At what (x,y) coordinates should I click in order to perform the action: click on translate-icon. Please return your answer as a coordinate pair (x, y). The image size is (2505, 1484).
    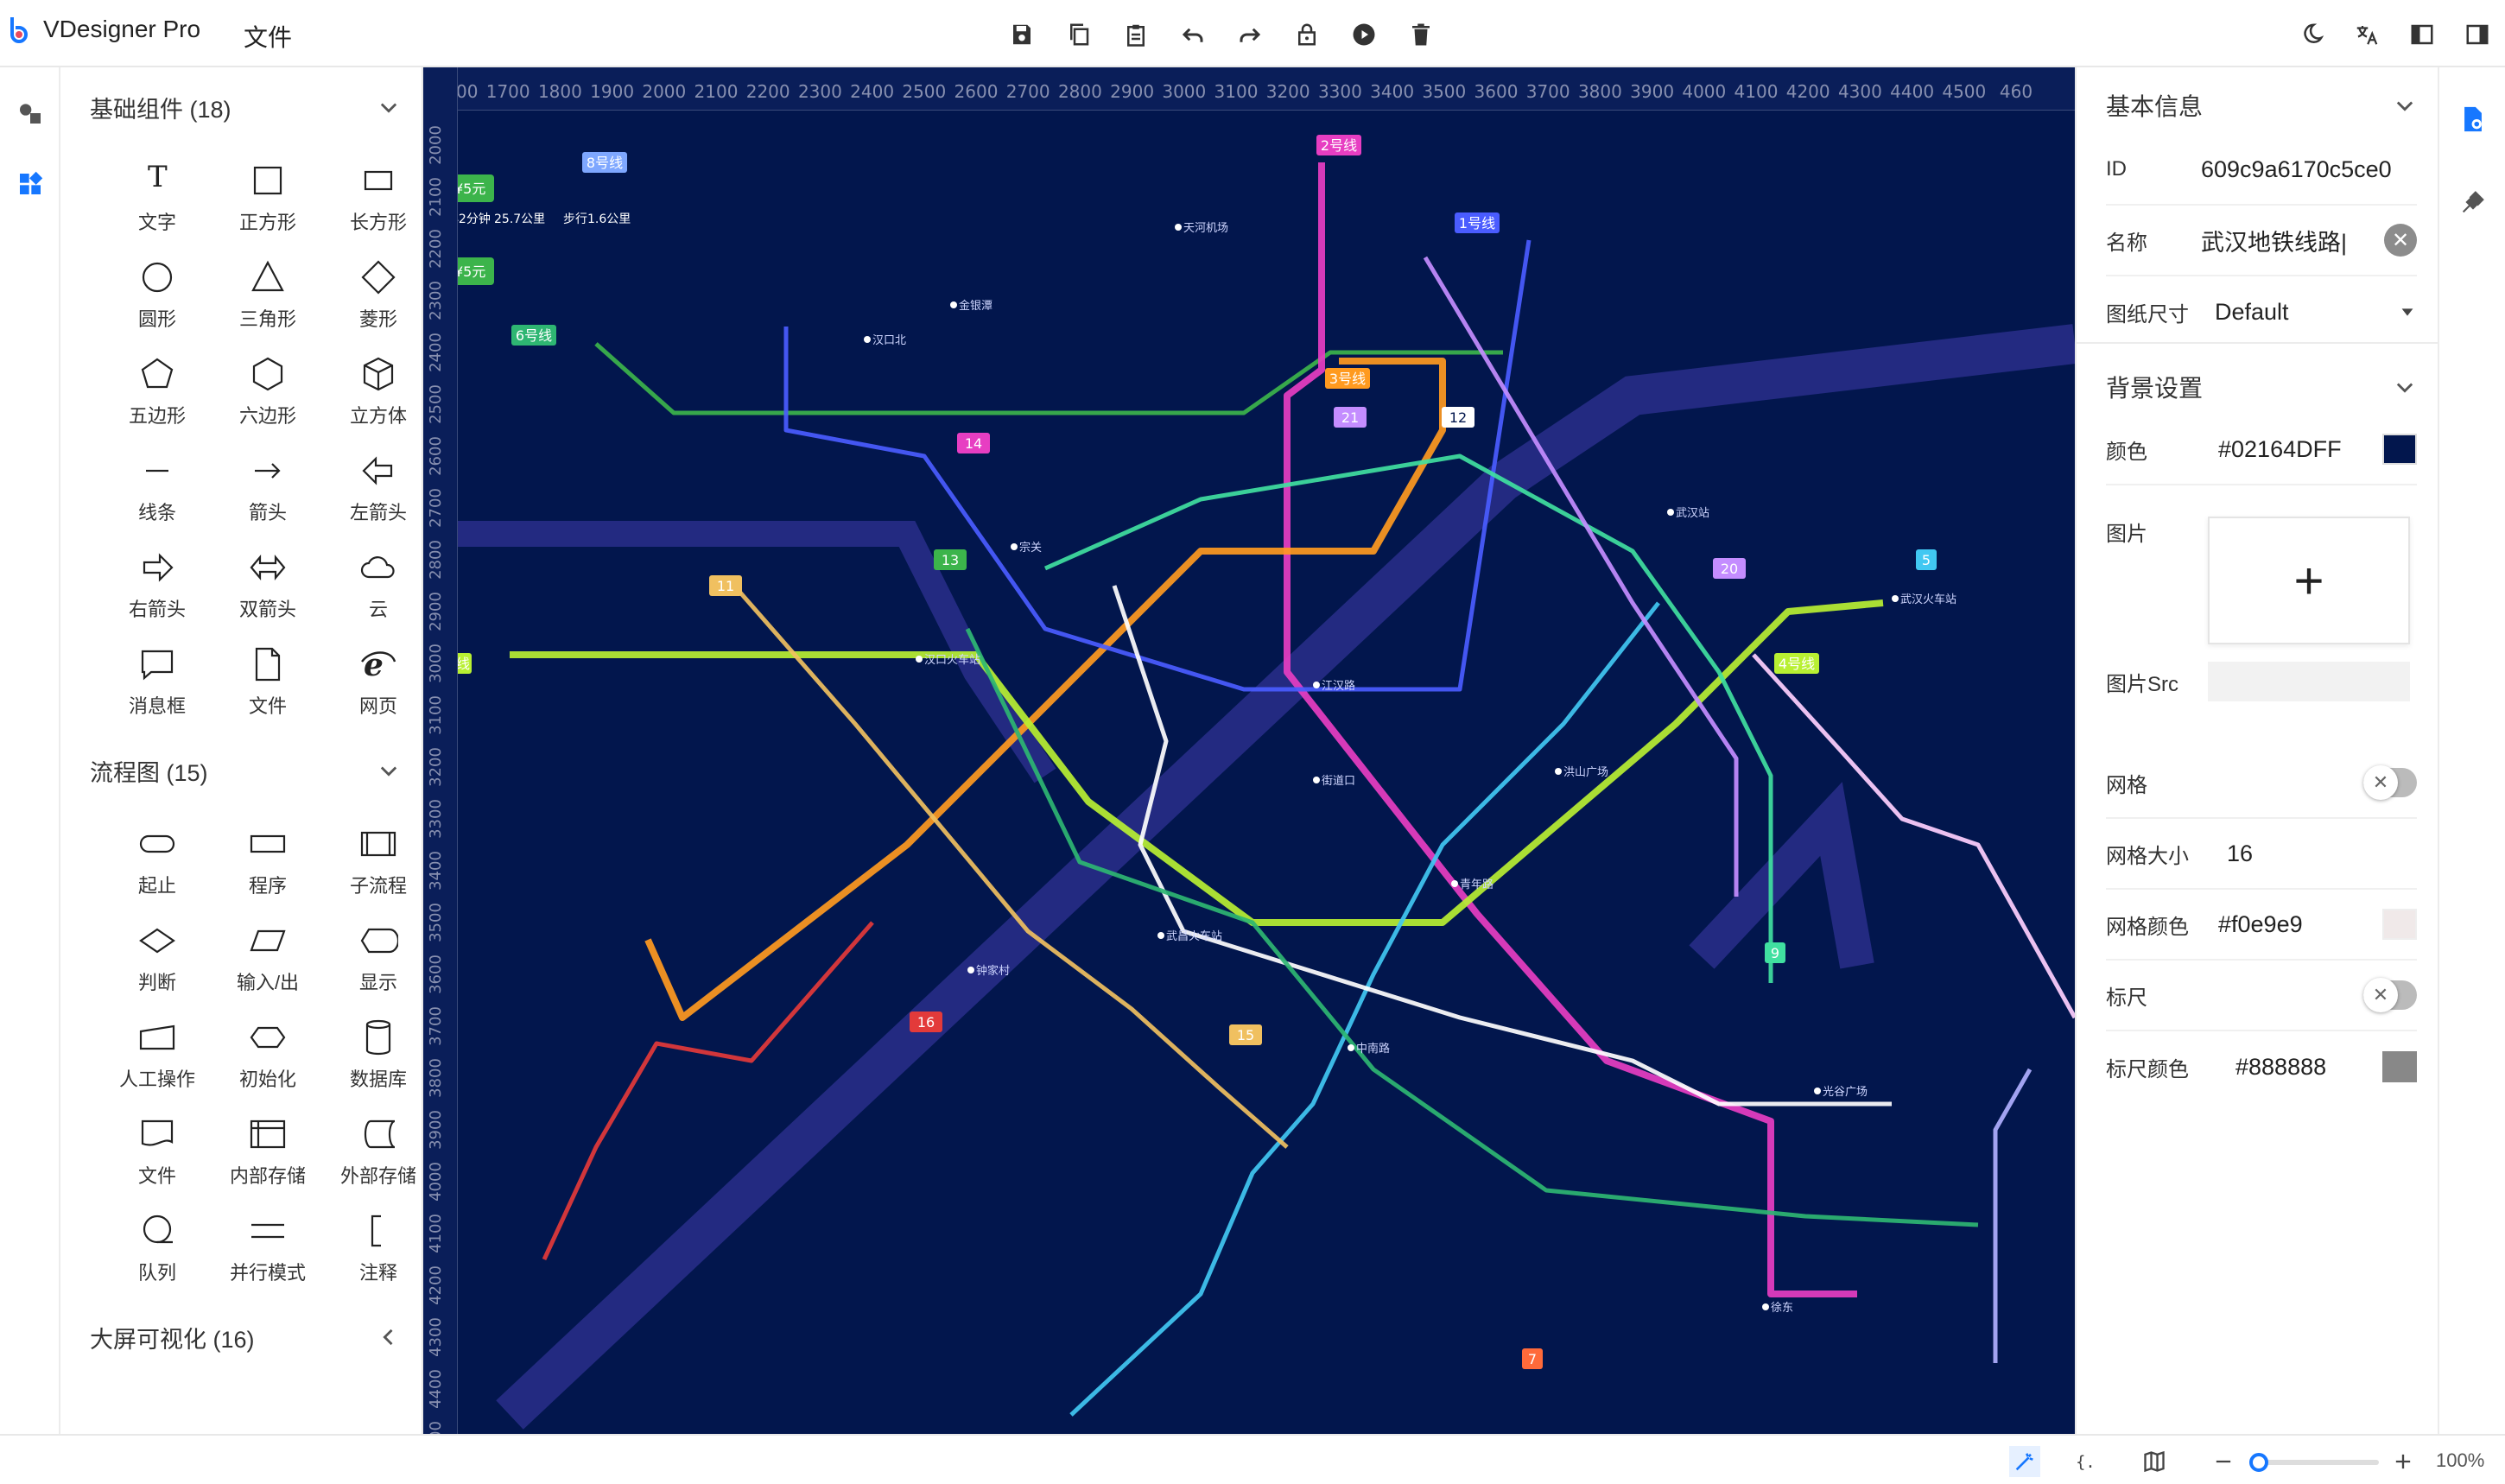
    Looking at the image, I should click on (2366, 35).